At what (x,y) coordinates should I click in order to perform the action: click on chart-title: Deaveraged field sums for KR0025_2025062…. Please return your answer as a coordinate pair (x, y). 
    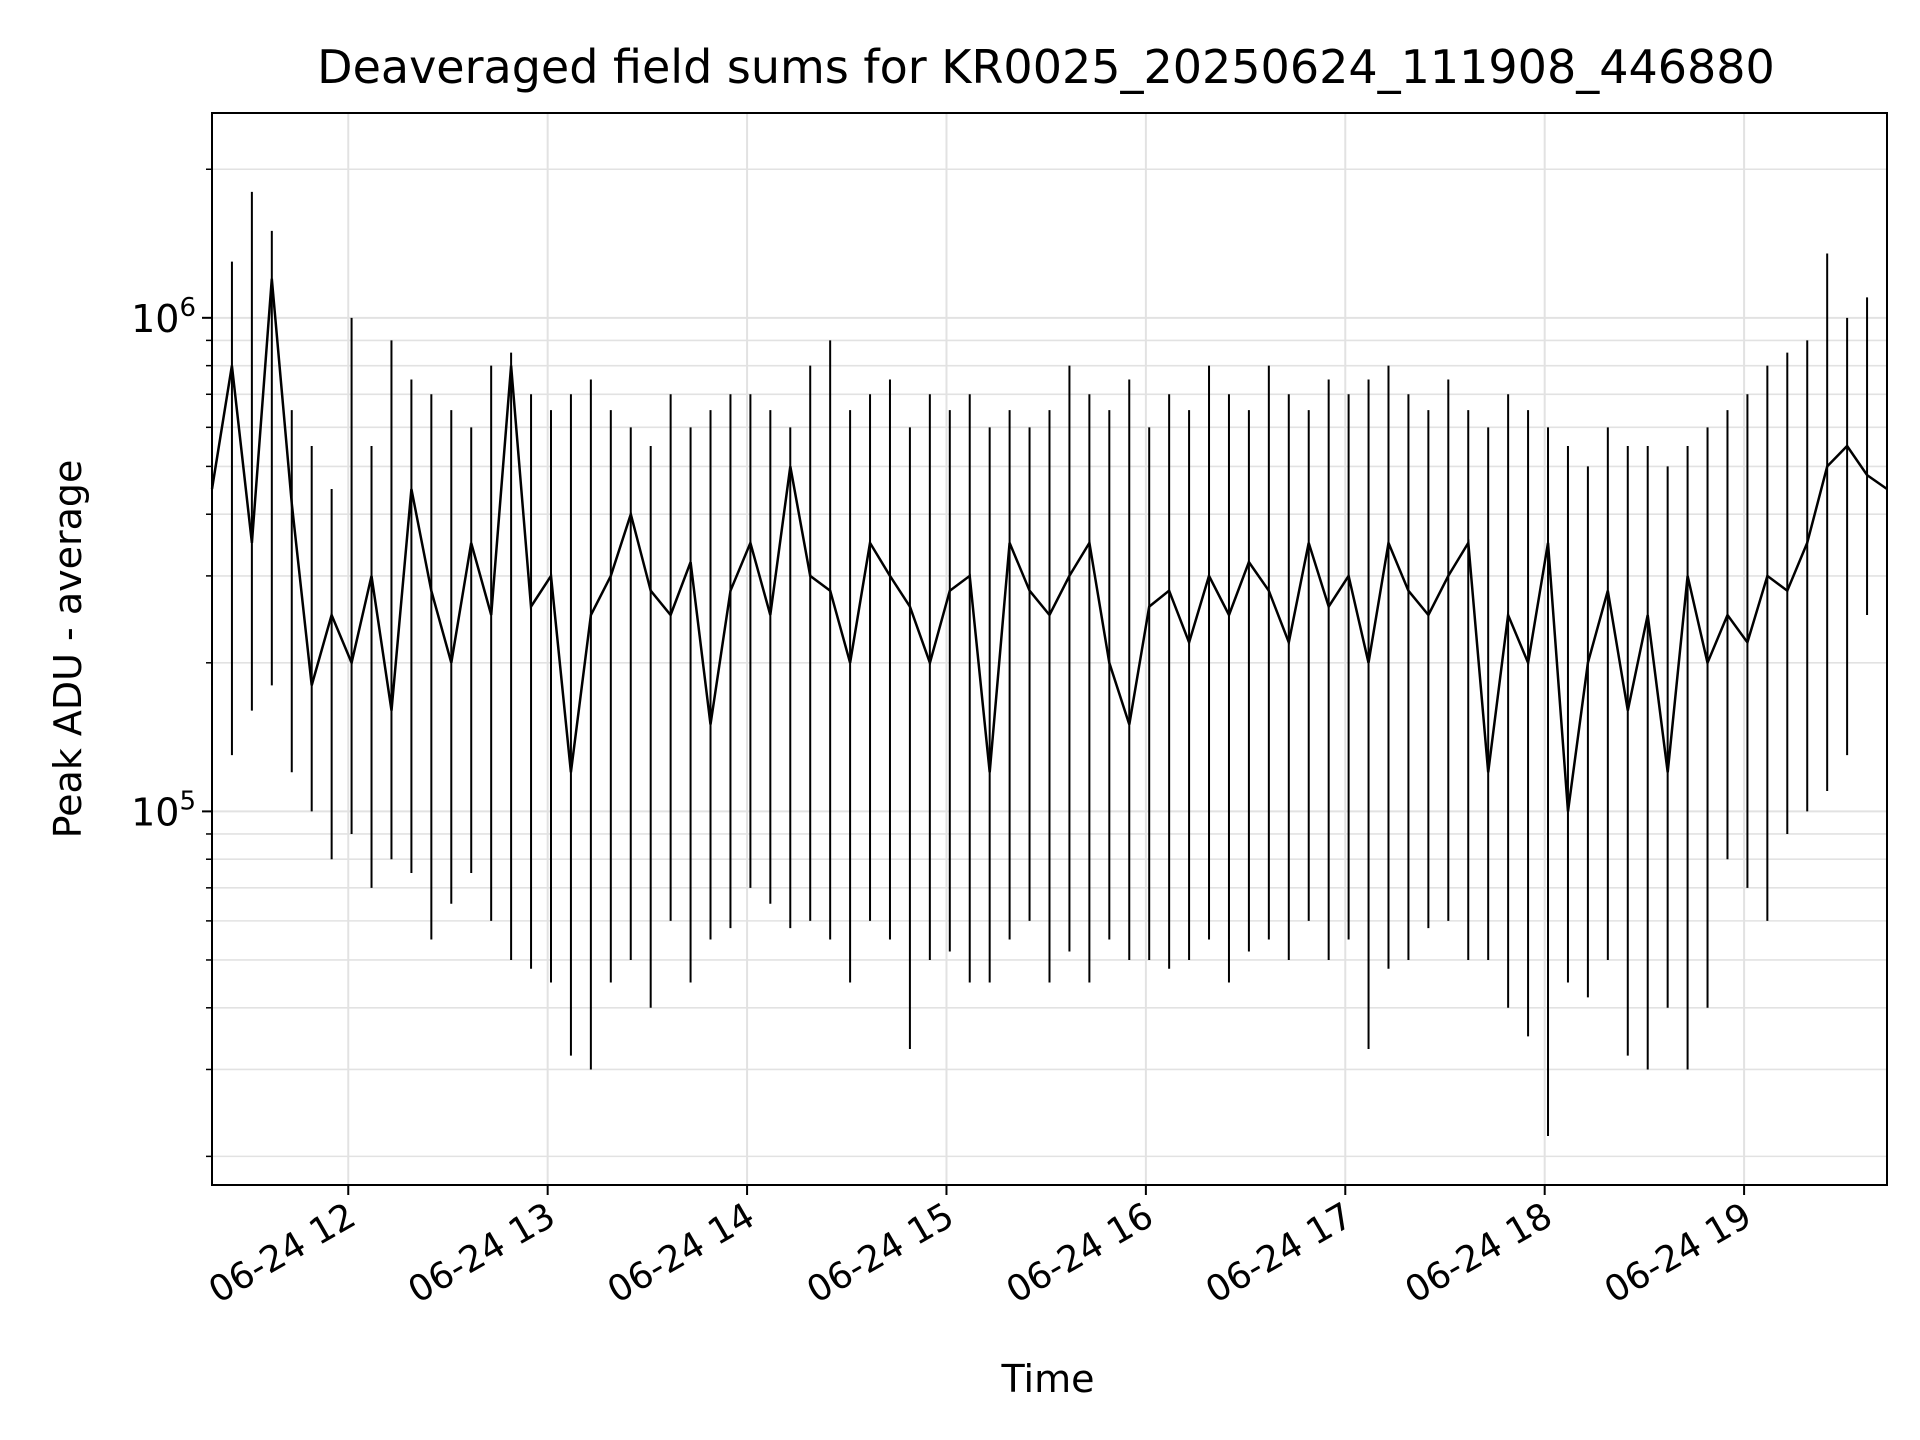
    Looking at the image, I should click on (1046, 67).